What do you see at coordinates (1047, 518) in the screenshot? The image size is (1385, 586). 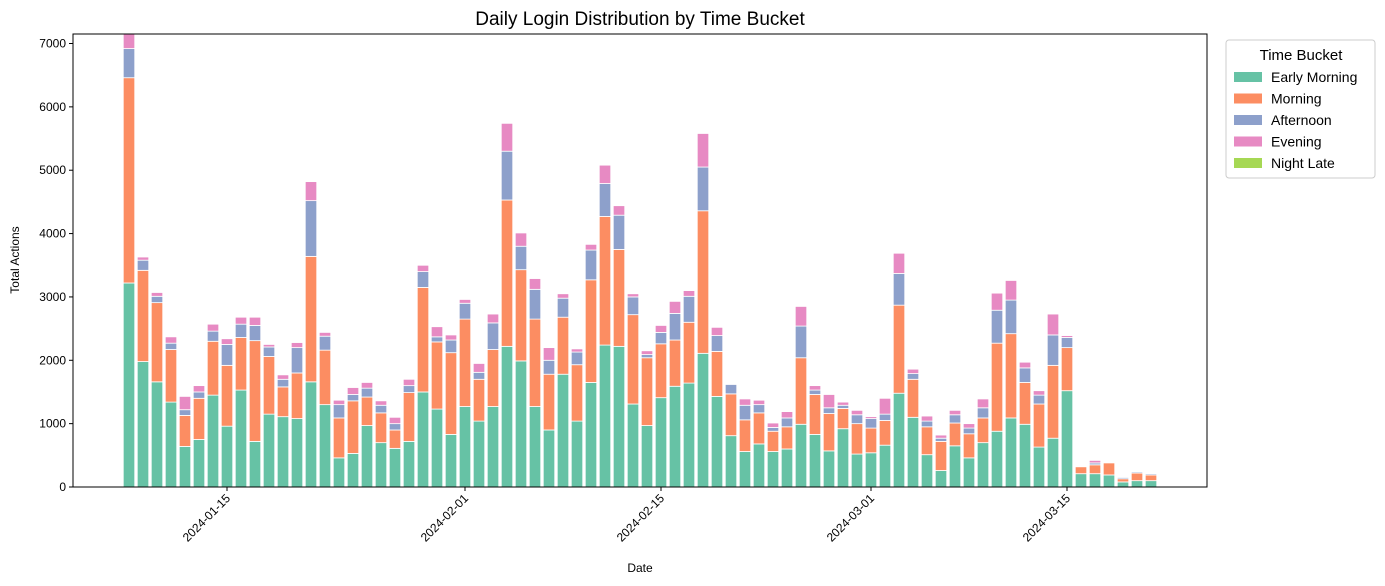 I see `x-tick-label: 2024-03-15` at bounding box center [1047, 518].